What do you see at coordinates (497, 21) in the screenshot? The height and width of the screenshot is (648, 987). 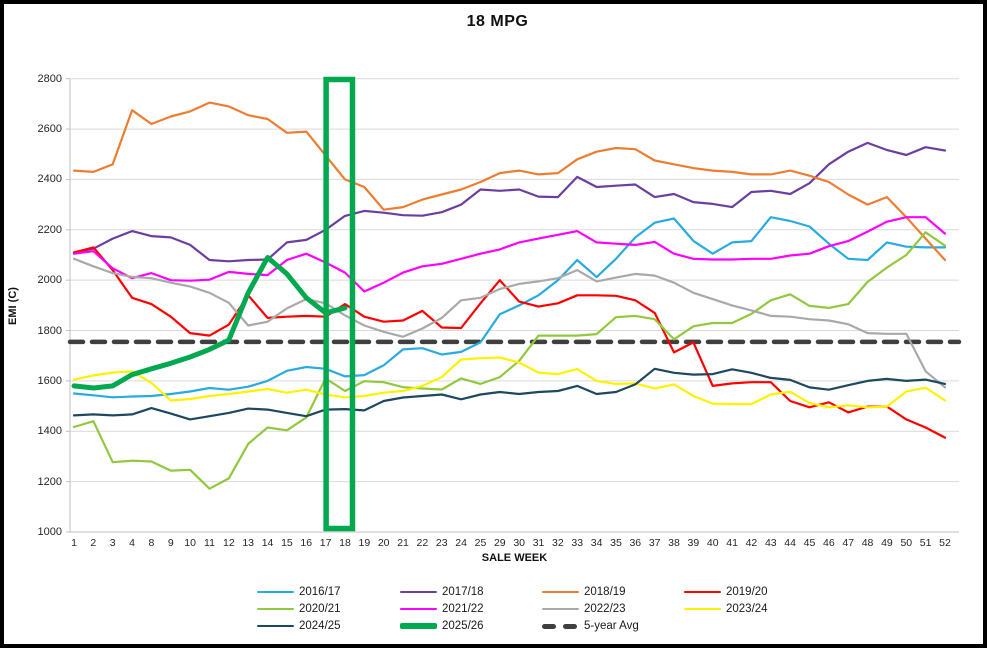 I see `chart-title: 18 MPG` at bounding box center [497, 21].